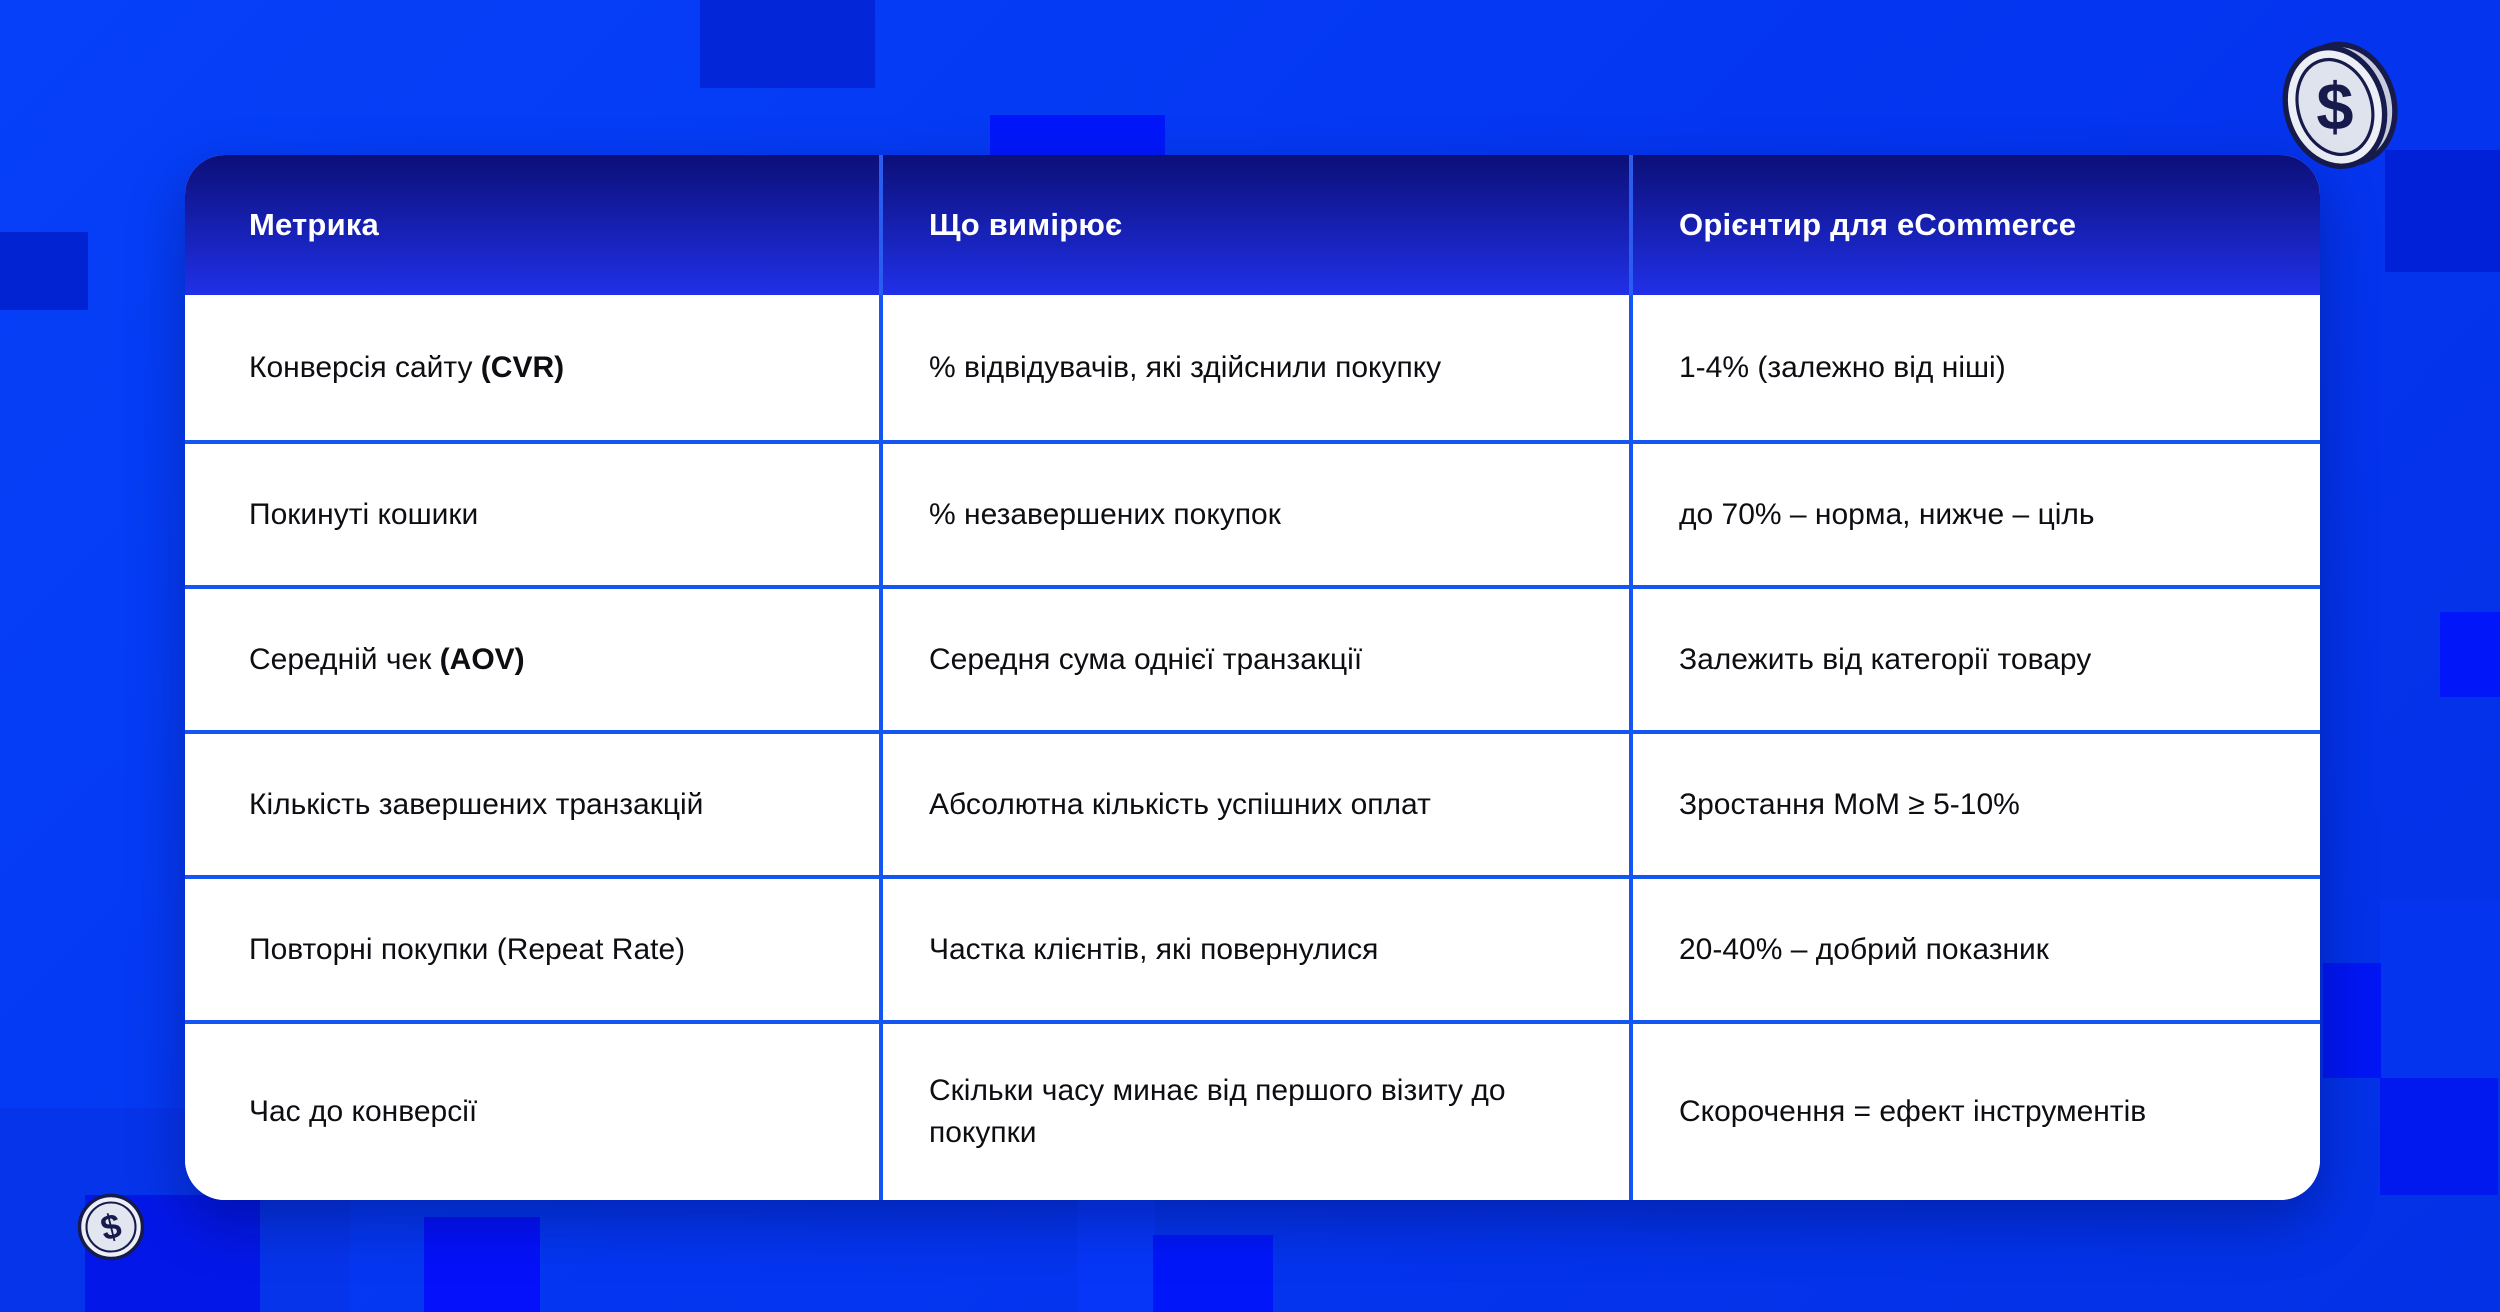 The width and height of the screenshot is (2500, 1312). I want to click on metric-abbreviation: (AOV), so click(482, 659).